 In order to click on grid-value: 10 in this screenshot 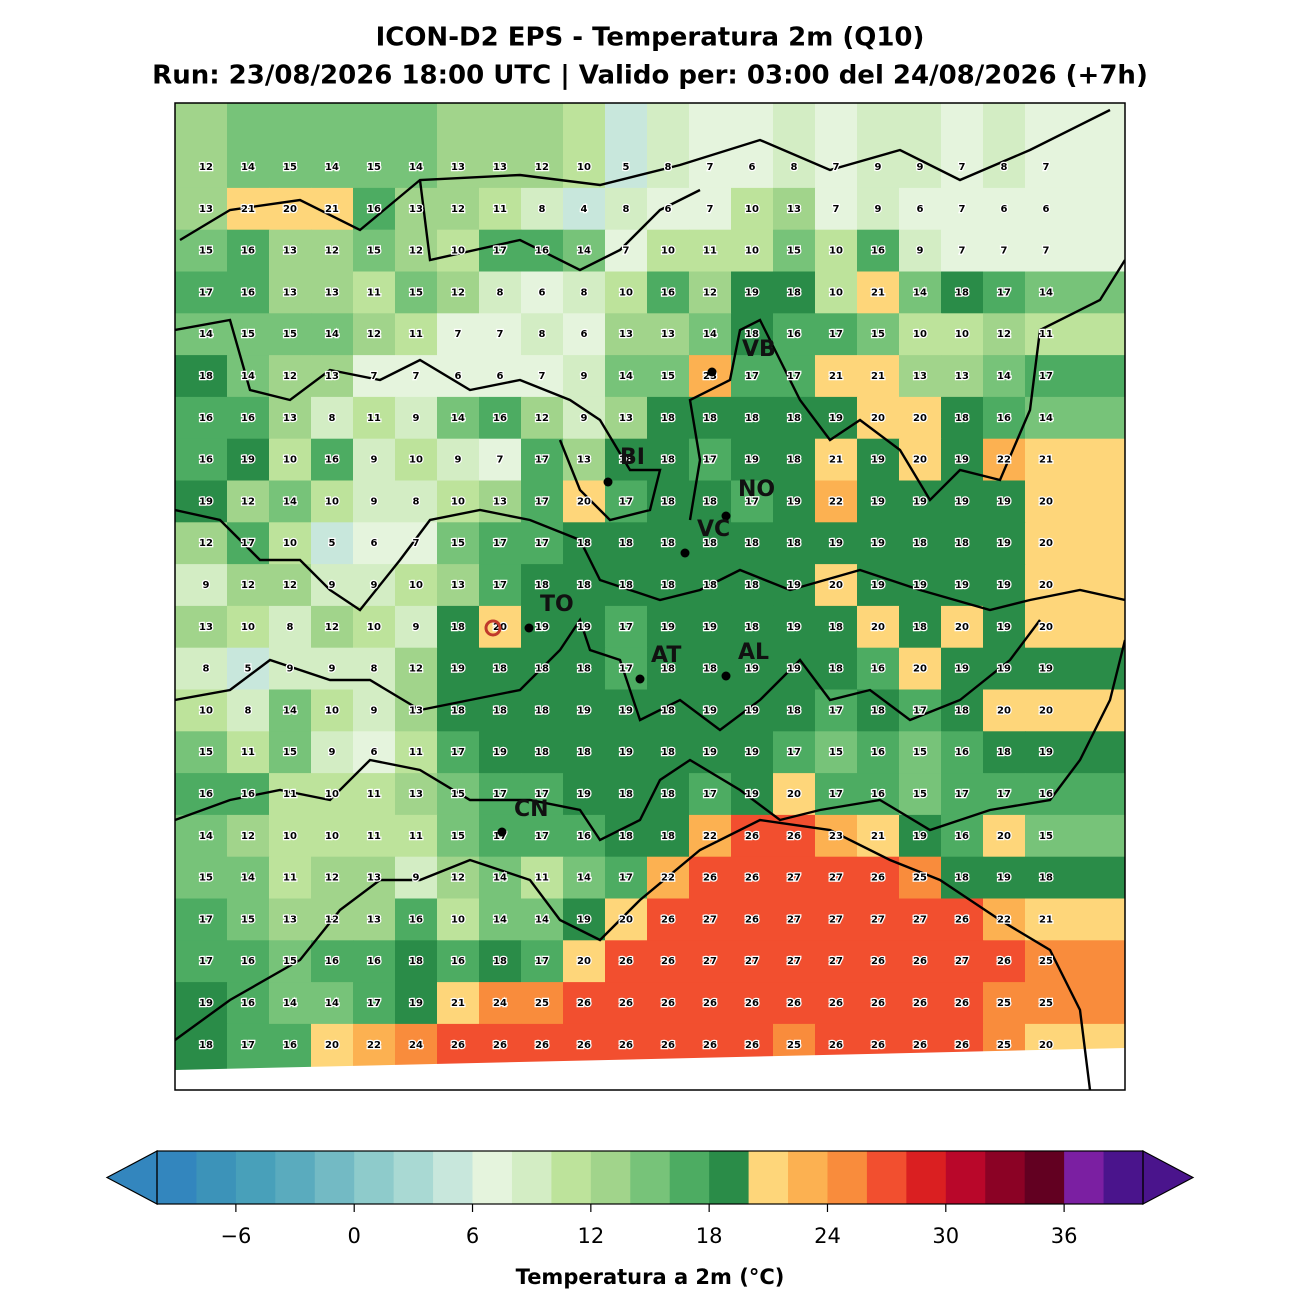, I will do `click(752, 251)`.